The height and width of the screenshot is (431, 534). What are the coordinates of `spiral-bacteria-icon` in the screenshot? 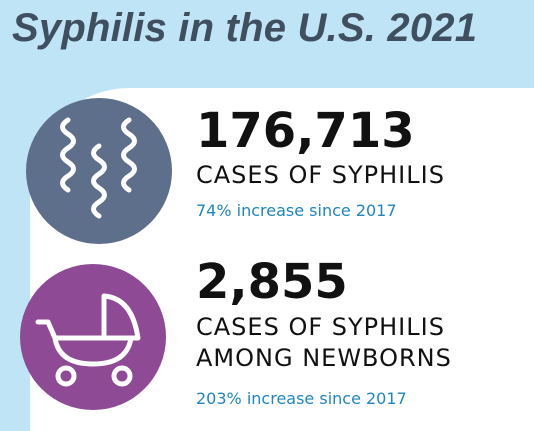 It's located at (99, 171).